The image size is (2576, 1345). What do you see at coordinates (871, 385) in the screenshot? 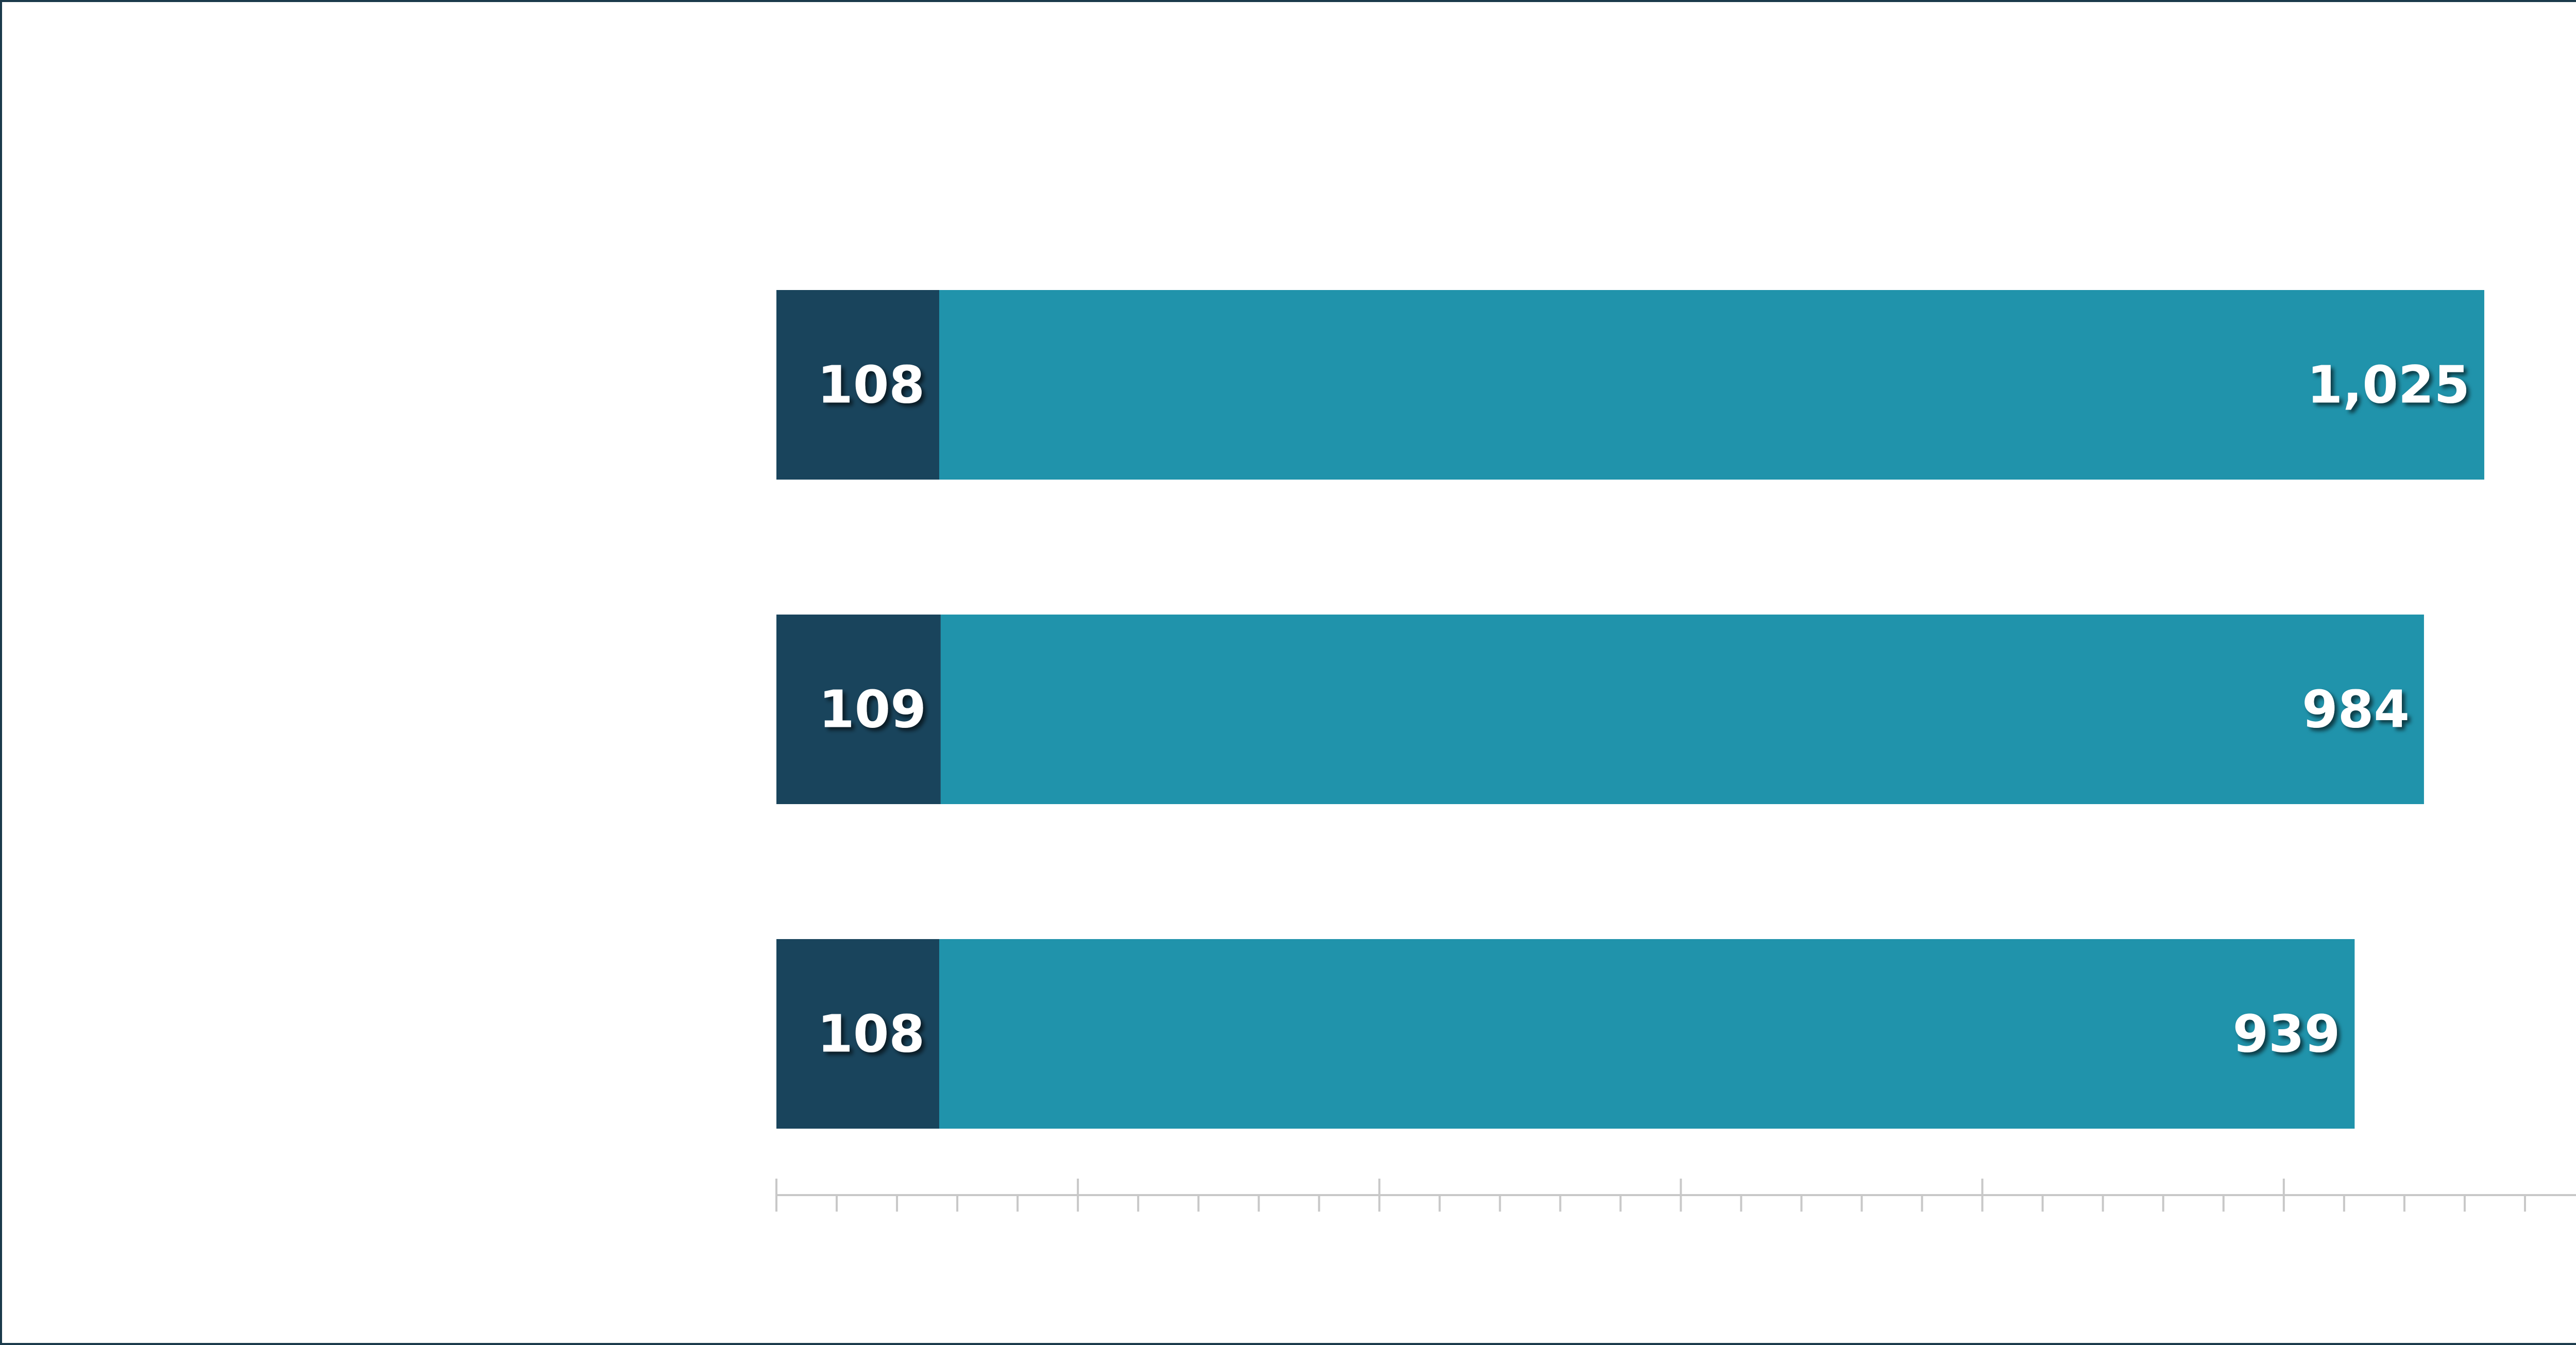
I see `data-label-1-row-1: 108` at bounding box center [871, 385].